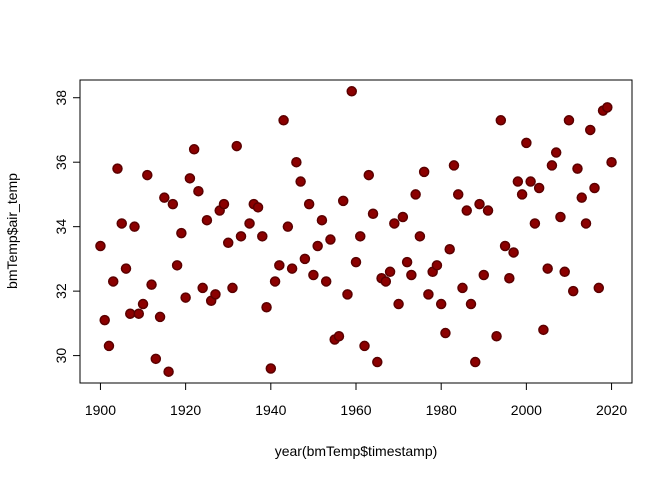 This screenshot has width=672, height=480. What do you see at coordinates (12, 231) in the screenshot?
I see `y-axis-label: bmTemp$air_temp` at bounding box center [12, 231].